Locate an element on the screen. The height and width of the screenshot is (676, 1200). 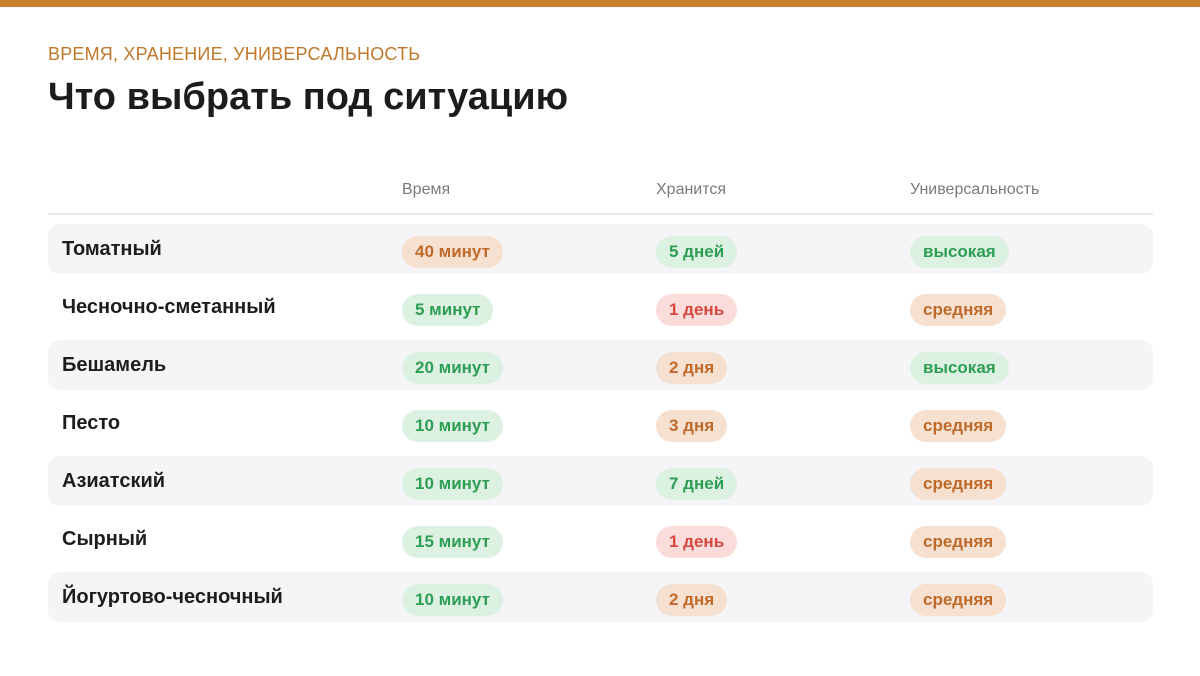
time-badge: 40 минут is located at coordinates (452, 252).